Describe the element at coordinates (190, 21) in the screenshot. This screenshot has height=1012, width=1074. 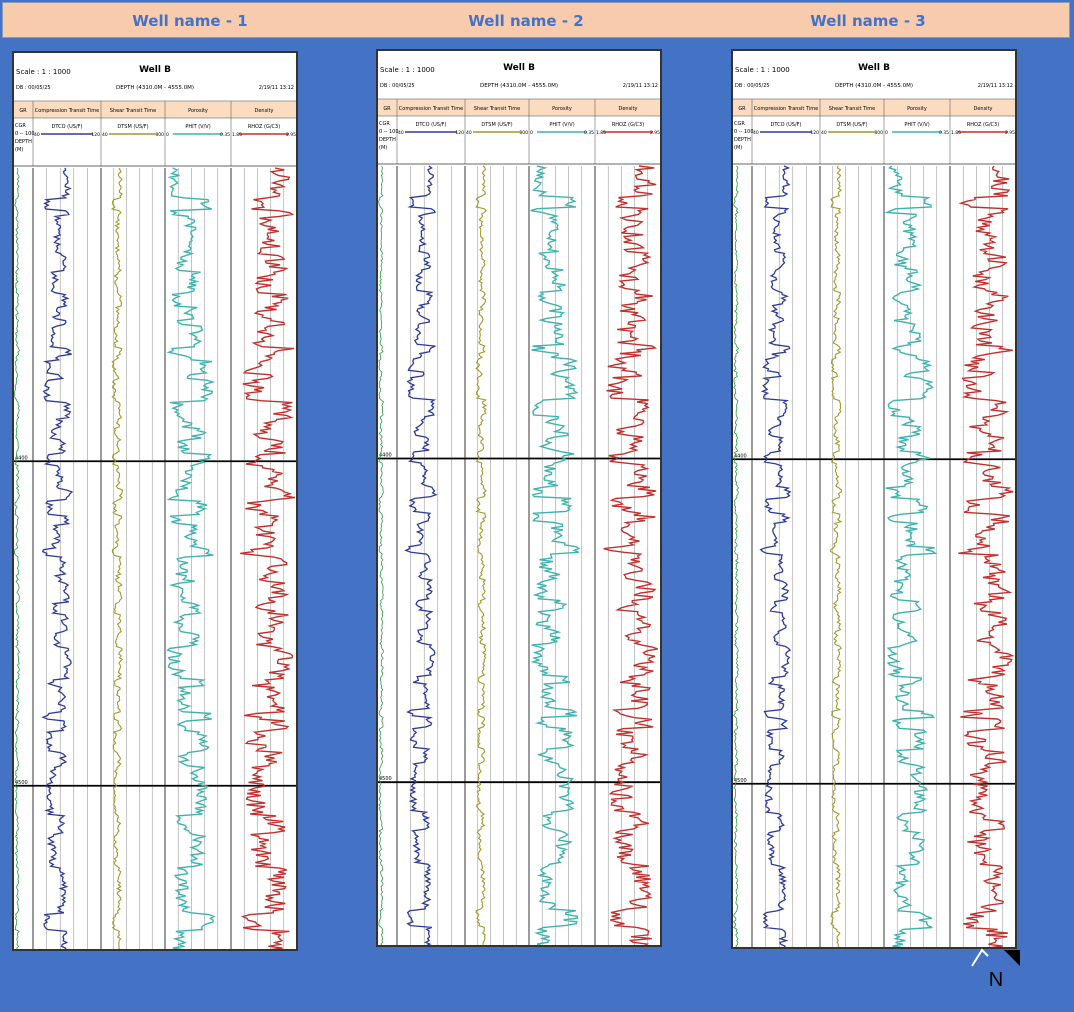
I see `well-title-1: Well name - 1` at that location.